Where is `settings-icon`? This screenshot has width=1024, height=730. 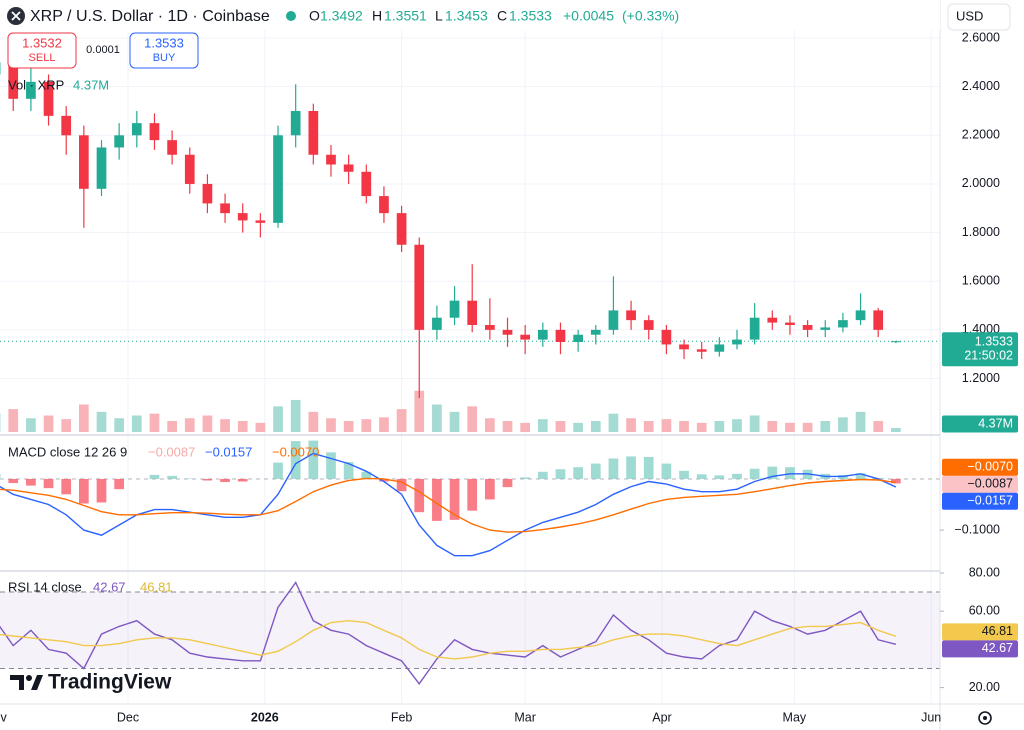
settings-icon is located at coordinates (985, 718).